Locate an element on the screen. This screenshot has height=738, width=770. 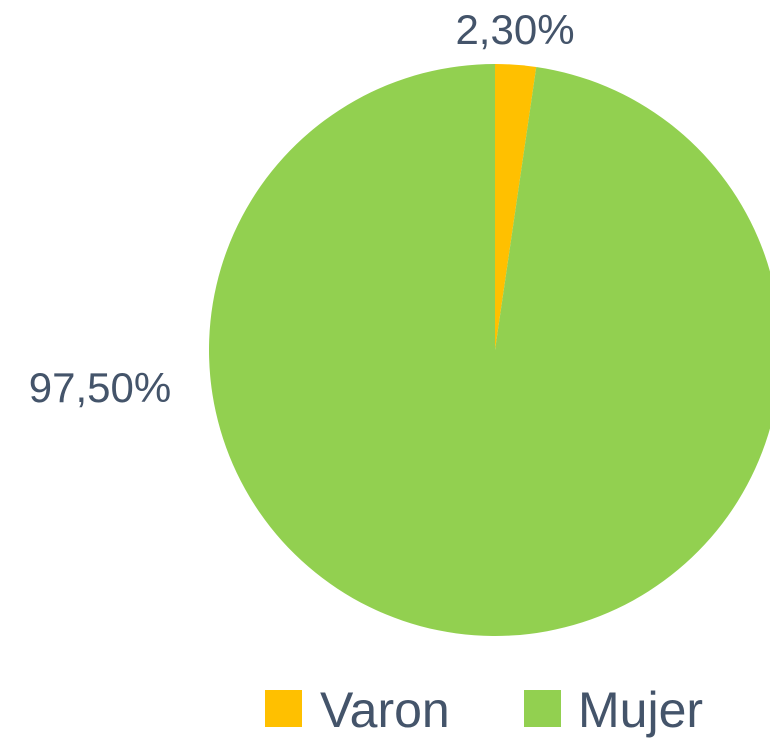
pie-slice is located at coordinates (516, 207).